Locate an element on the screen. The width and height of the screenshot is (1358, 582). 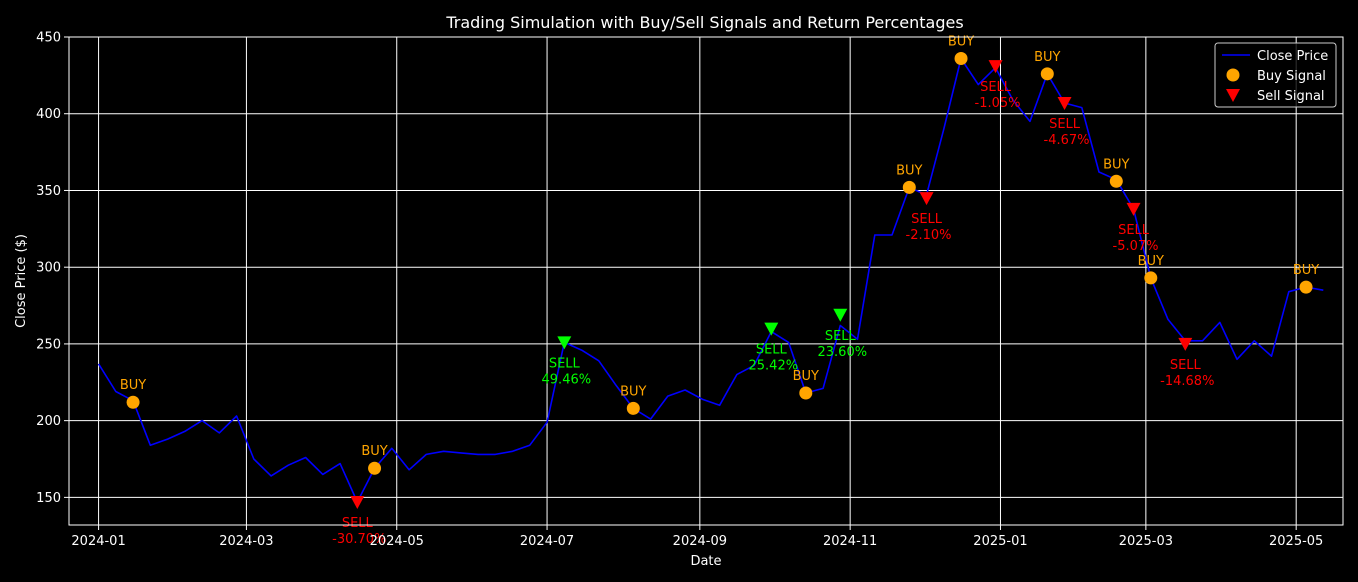
x-tick-label: 2024-07 is located at coordinates (547, 541).